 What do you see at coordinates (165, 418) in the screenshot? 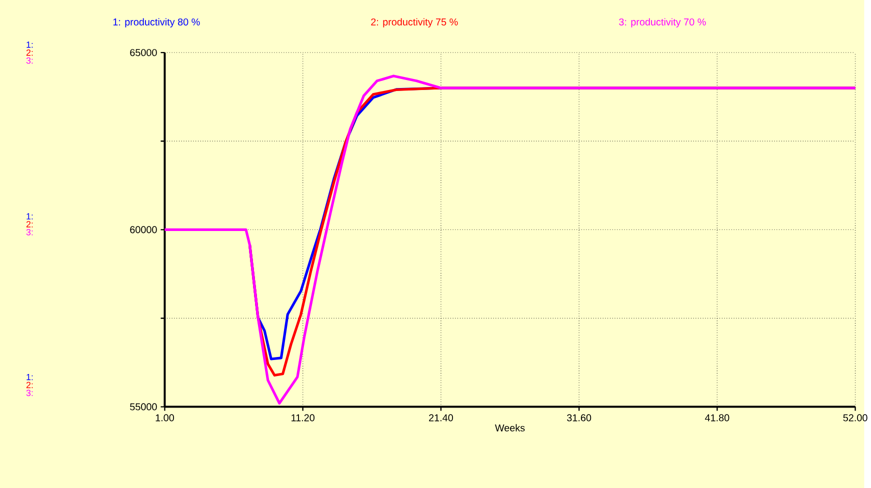
I see `x-tick-label: 1.00` at bounding box center [165, 418].